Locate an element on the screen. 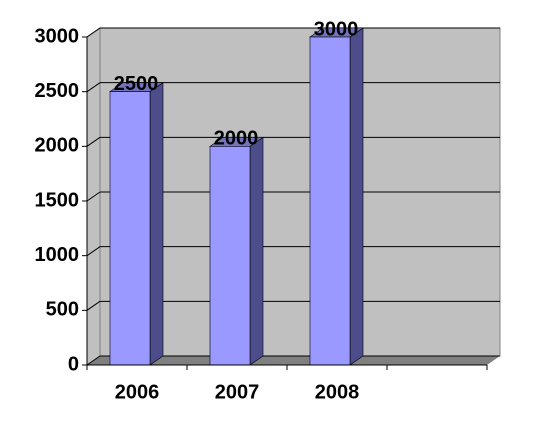 This screenshot has width=540, height=432. y-tick-label: 2000 is located at coordinates (57, 146).